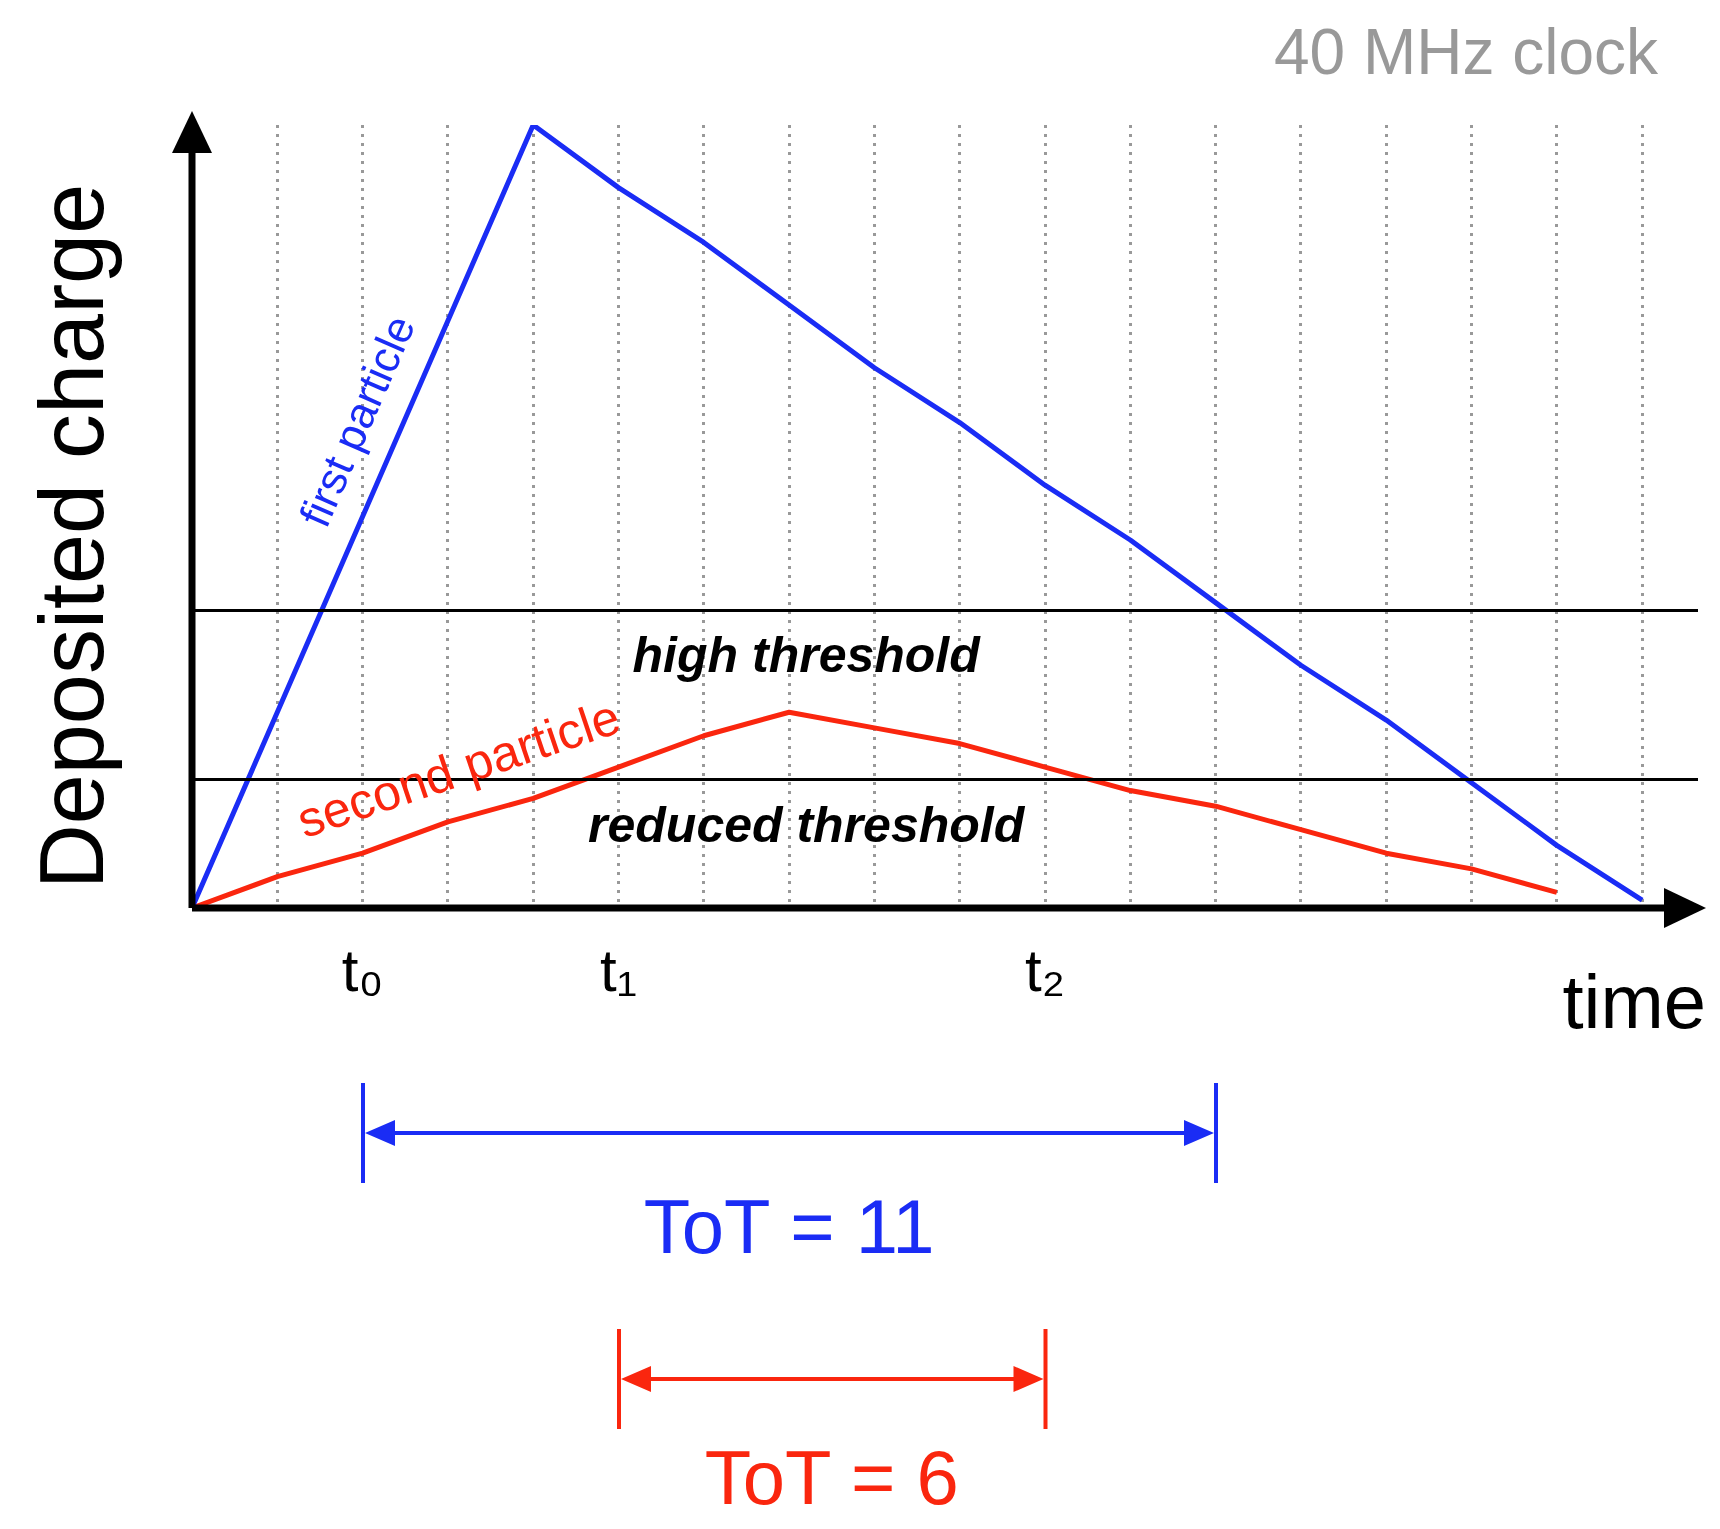  Describe the element at coordinates (789, 1226) in the screenshot. I see `text: ToT = 11` at that location.